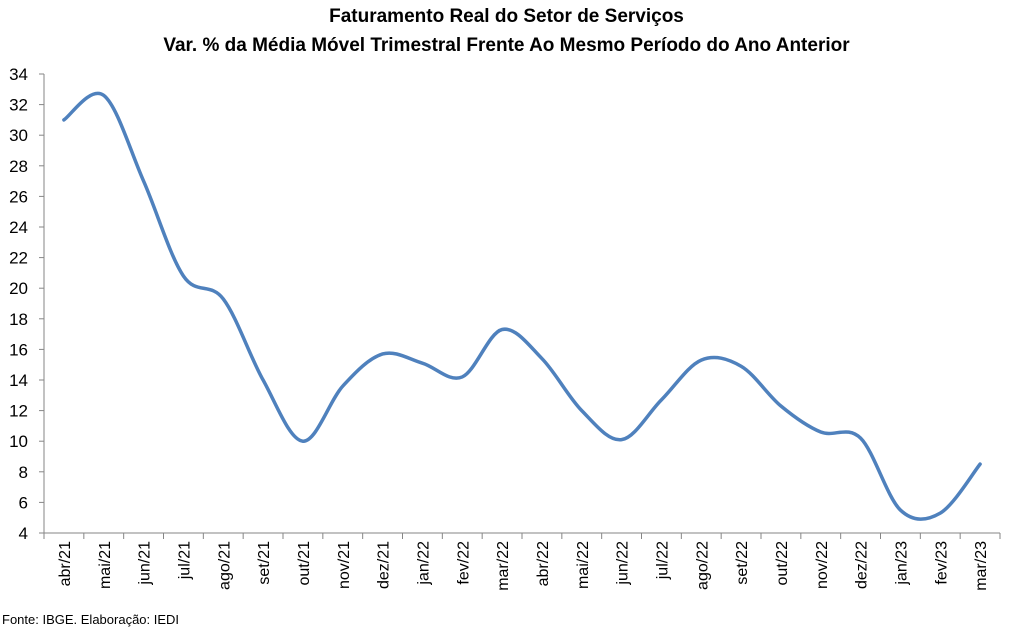 Image resolution: width=1013 pixels, height=632 pixels. Describe the element at coordinates (304, 563) in the screenshot. I see `x-tick-label: out/21` at that location.